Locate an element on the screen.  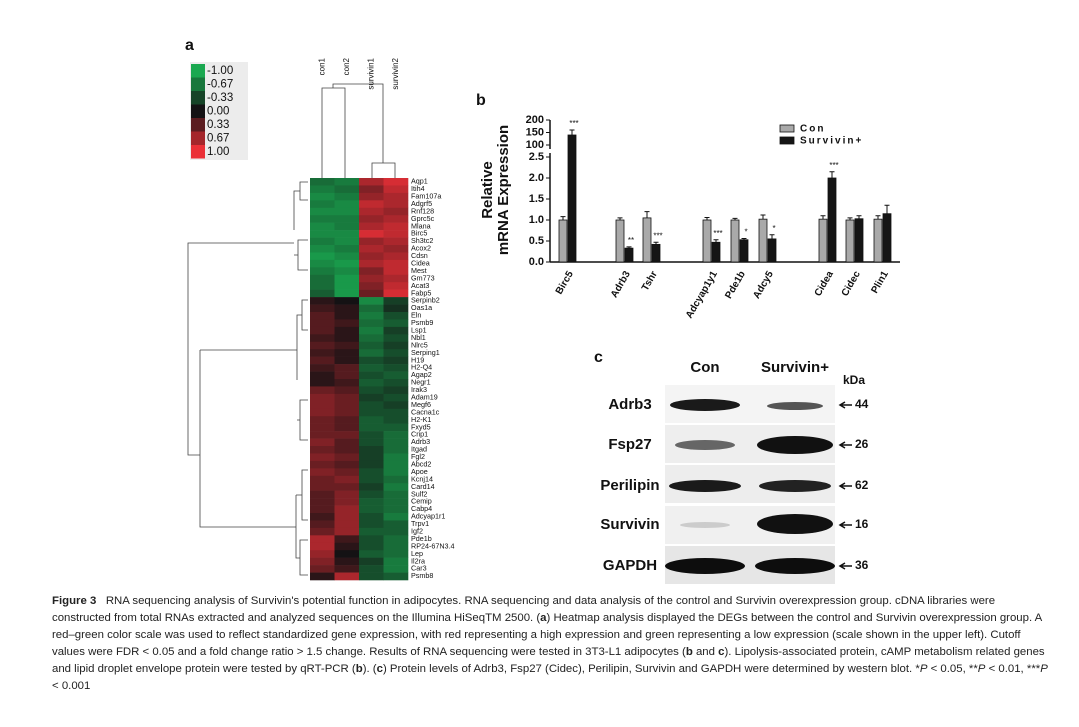
blot-column: Survivin+ is located at coordinates (795, 367).